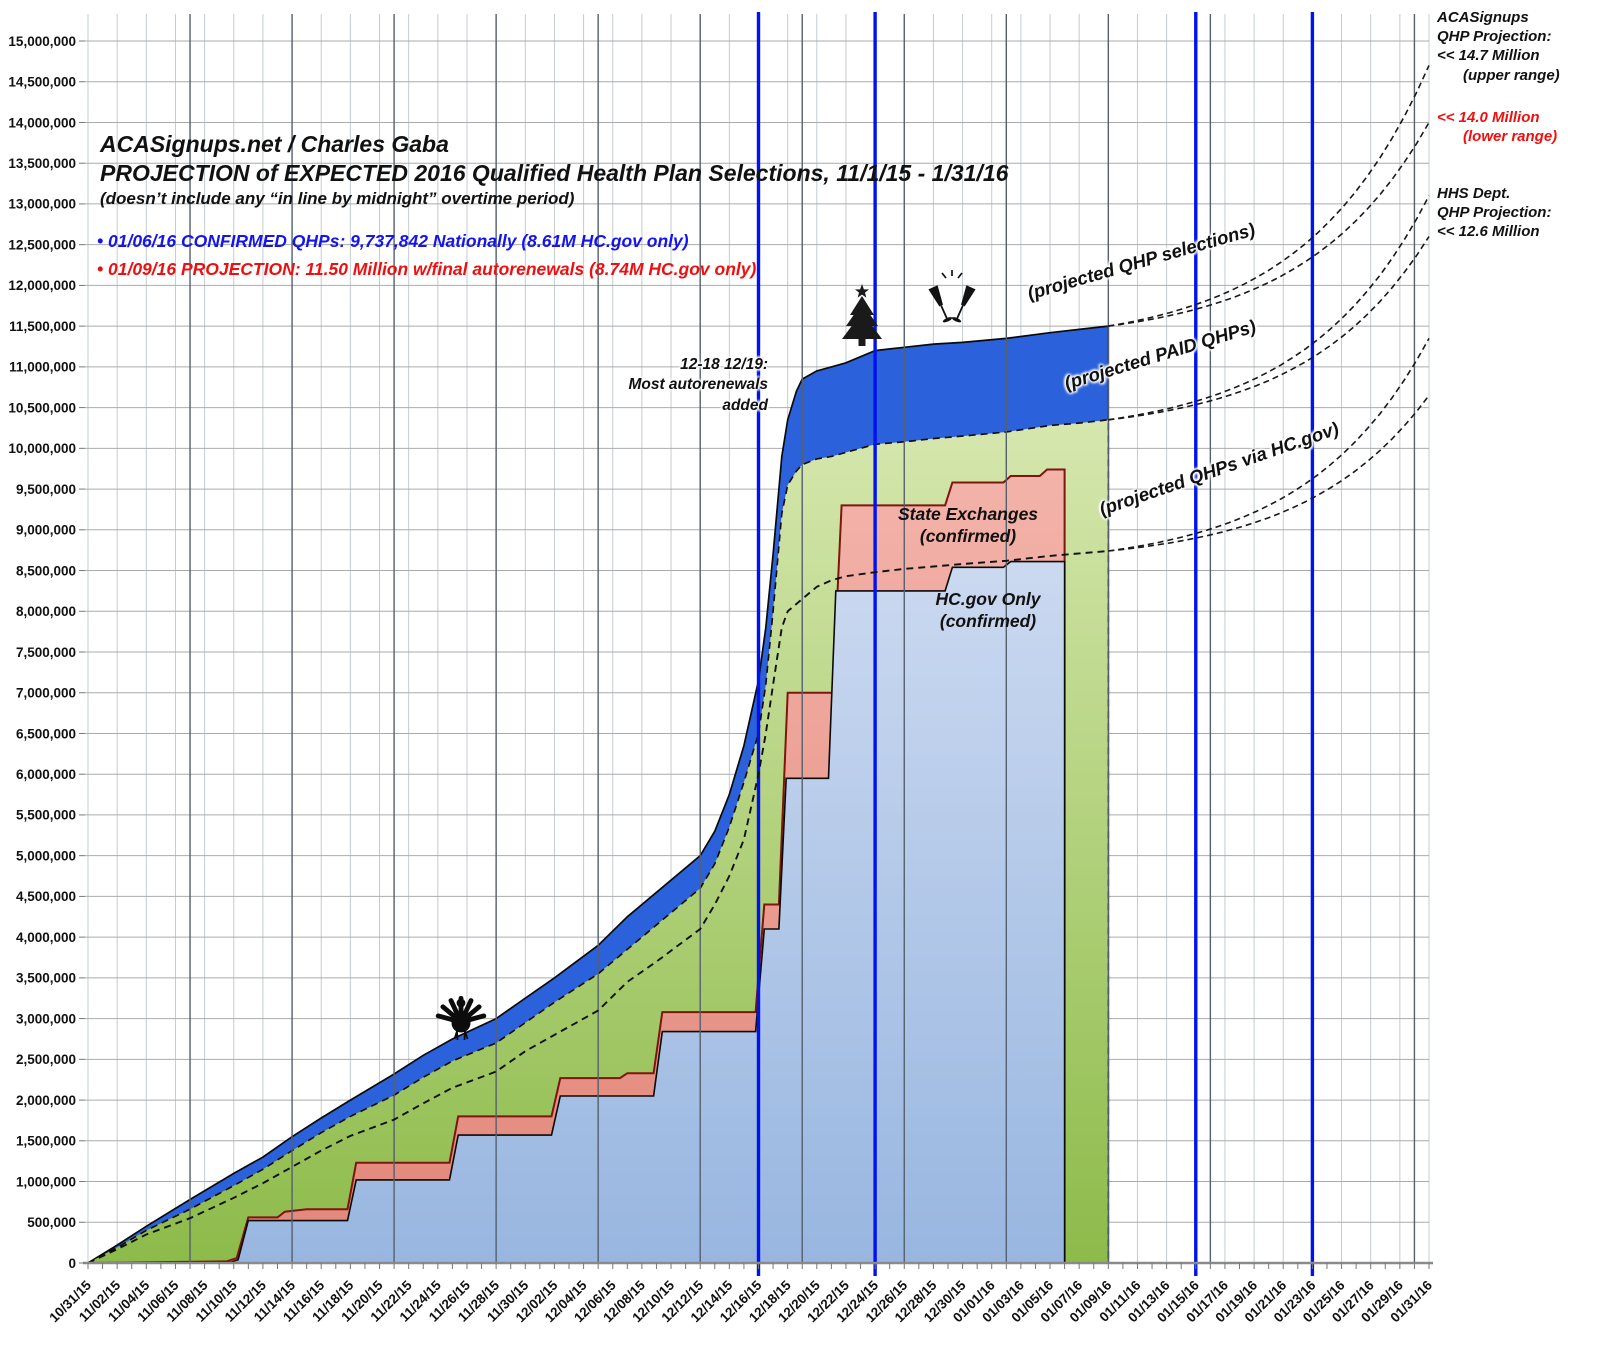  I want to click on hcgov-only-label-line2: (confirmed), so click(988, 620).